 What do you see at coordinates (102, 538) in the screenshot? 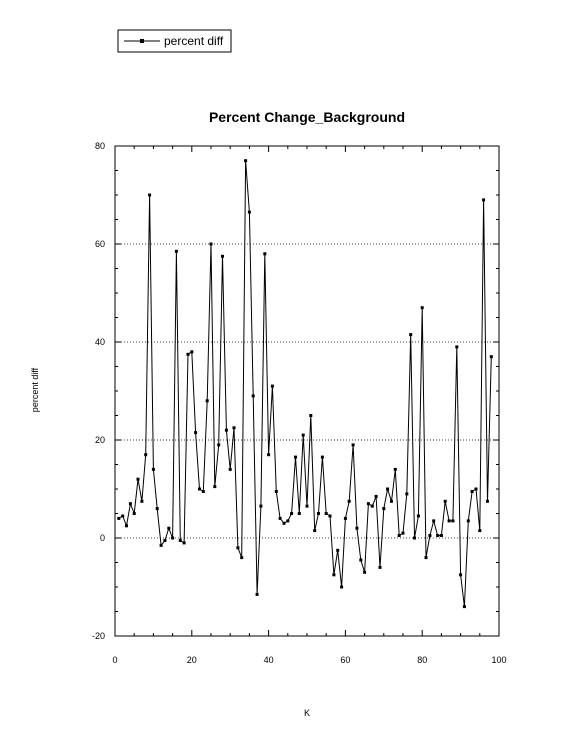
I see `y-tick-label: 0` at bounding box center [102, 538].